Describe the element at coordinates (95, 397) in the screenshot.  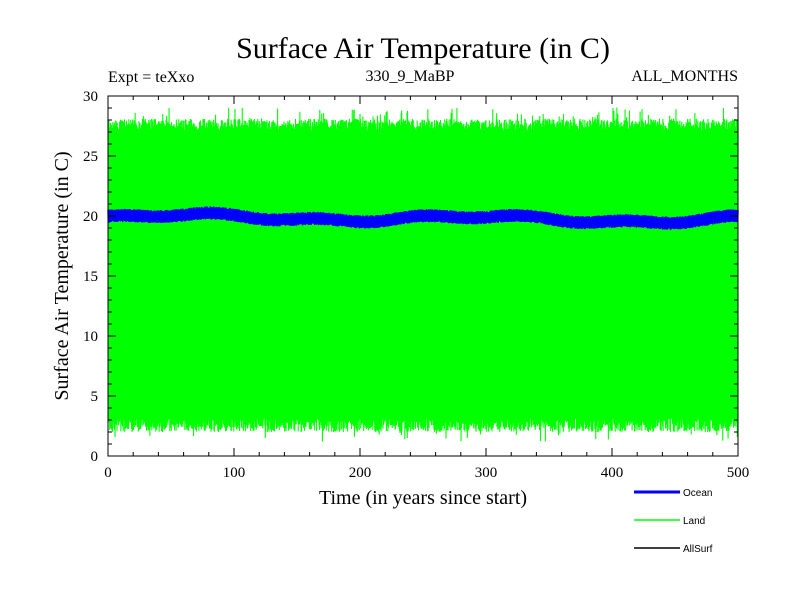
I see `y-tick-label: 5` at that location.